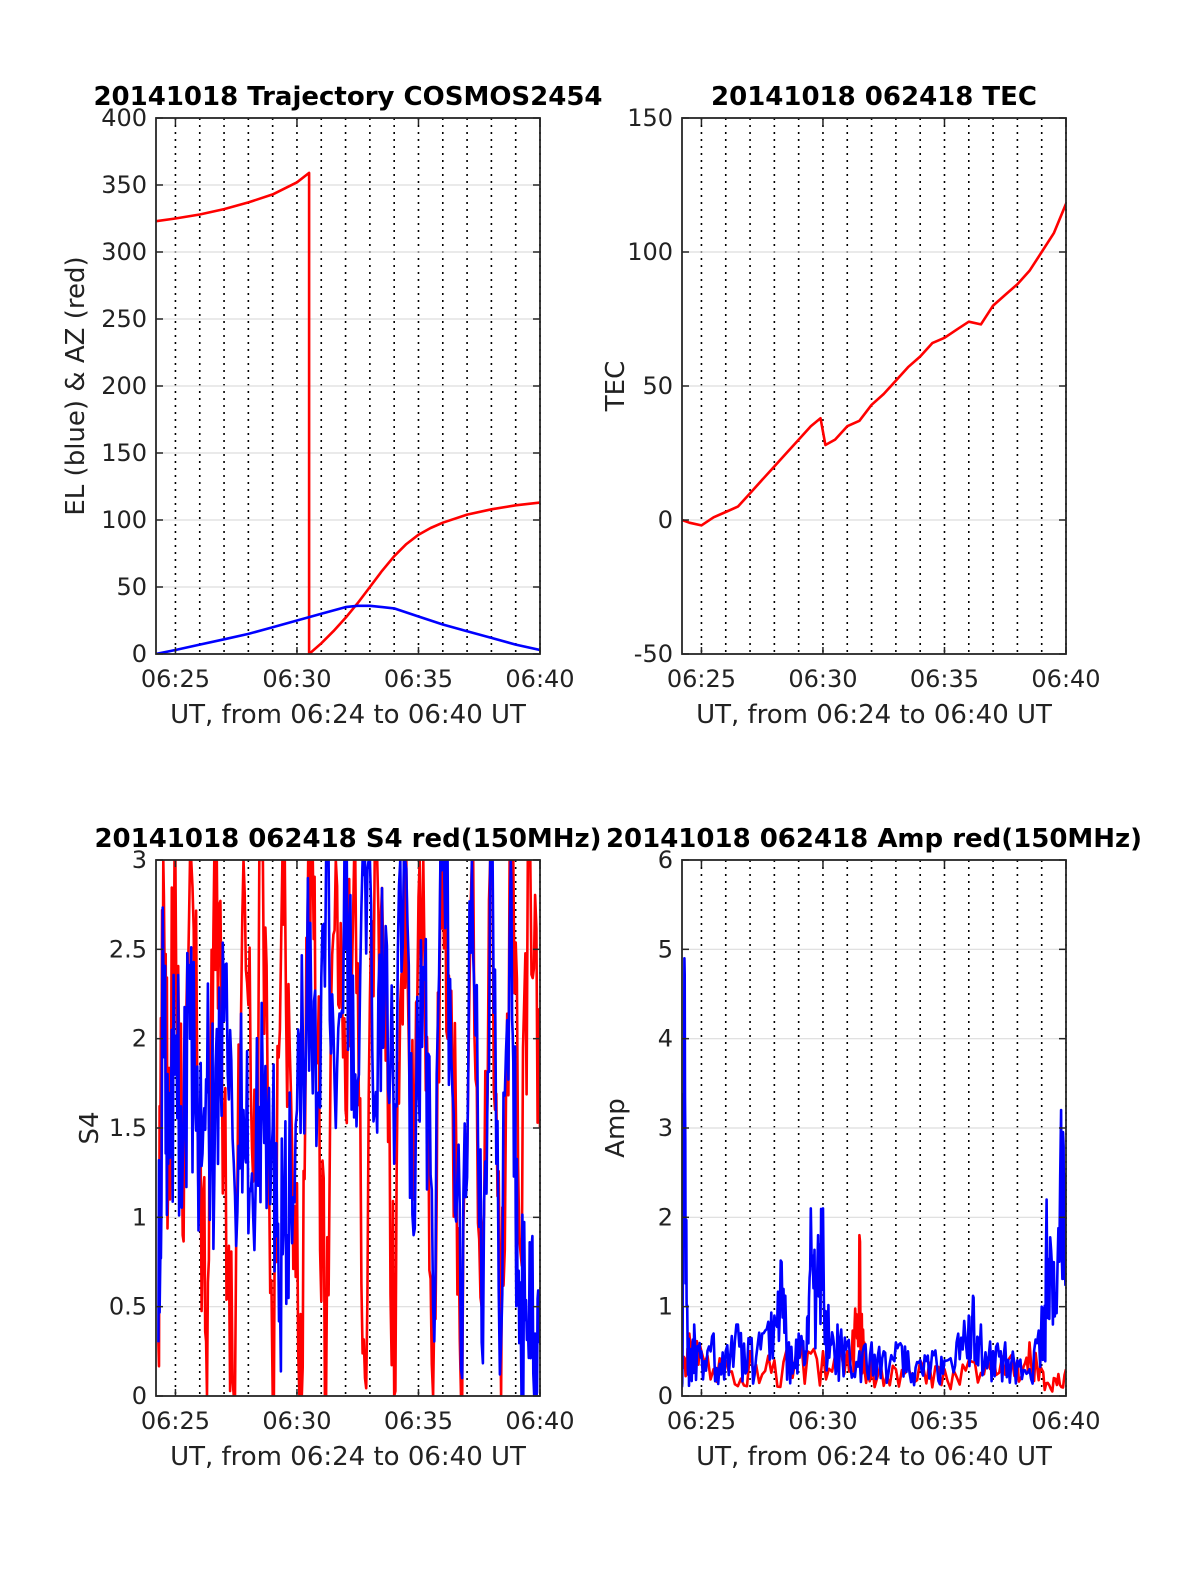 The width and height of the screenshot is (1200, 1575). Describe the element at coordinates (347, 839) in the screenshot. I see `chart-title: 20141018 062418 S4 red(150MHz)` at that location.